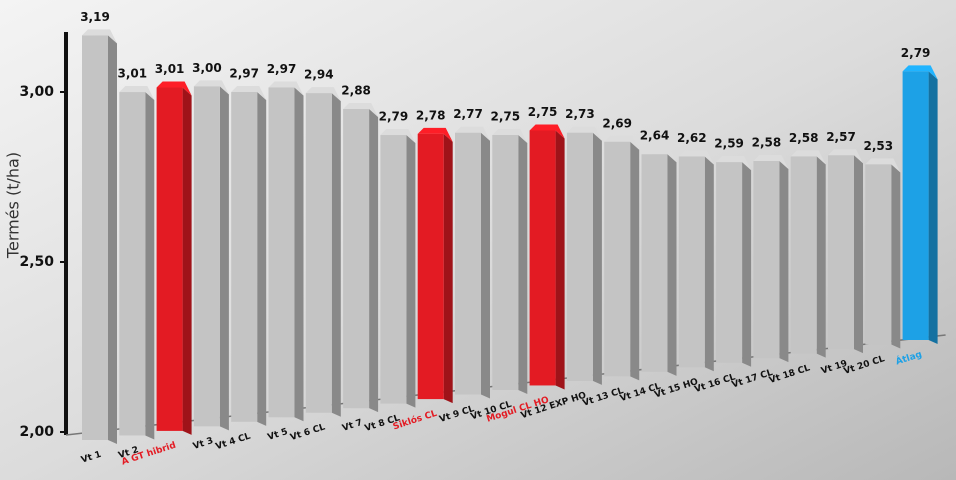 The height and width of the screenshot is (480, 956). I want to click on y-tick-label: 3,00, so click(36, 92).